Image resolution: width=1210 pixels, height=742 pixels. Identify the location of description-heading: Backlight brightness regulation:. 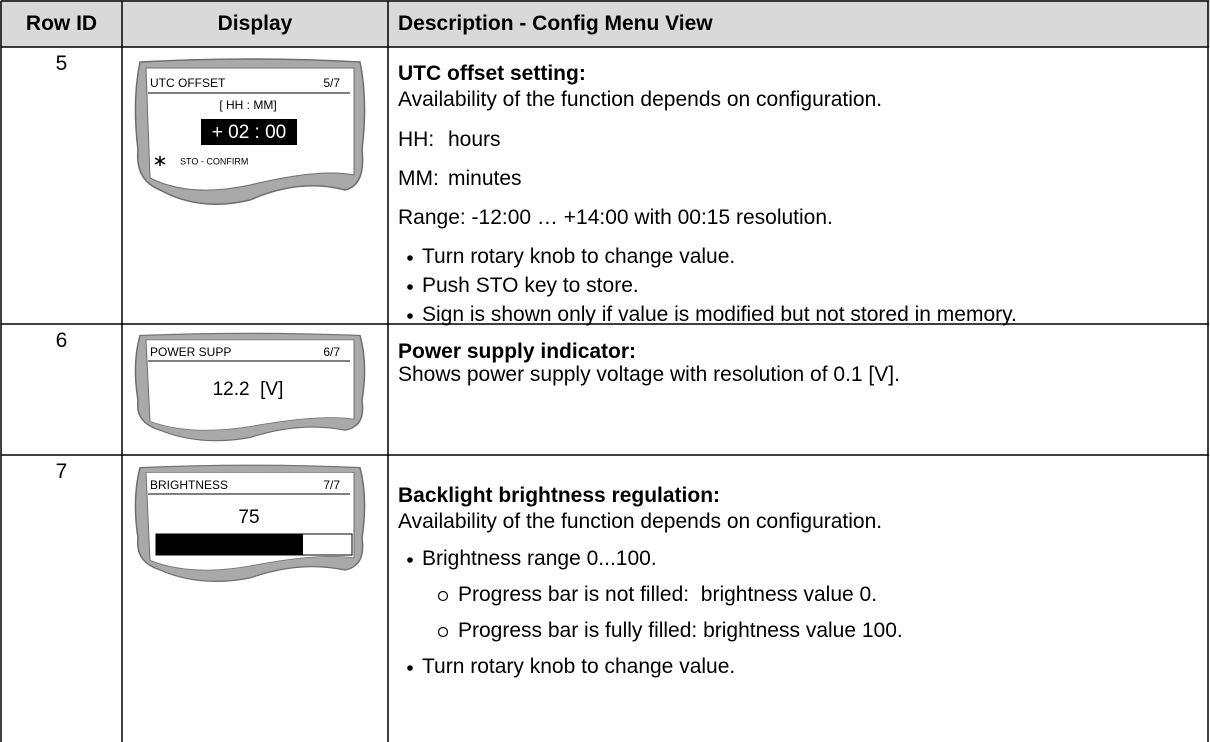
(559, 495).